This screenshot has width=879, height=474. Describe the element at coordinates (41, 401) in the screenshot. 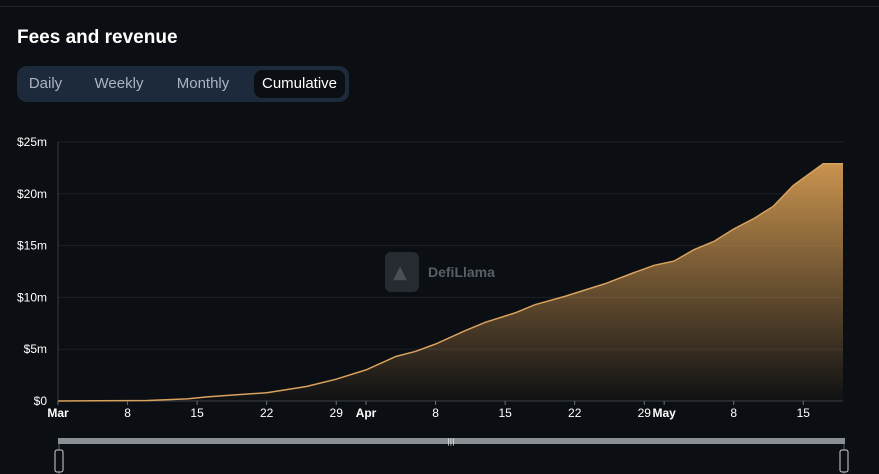

I see `y-tick-label: $0` at that location.